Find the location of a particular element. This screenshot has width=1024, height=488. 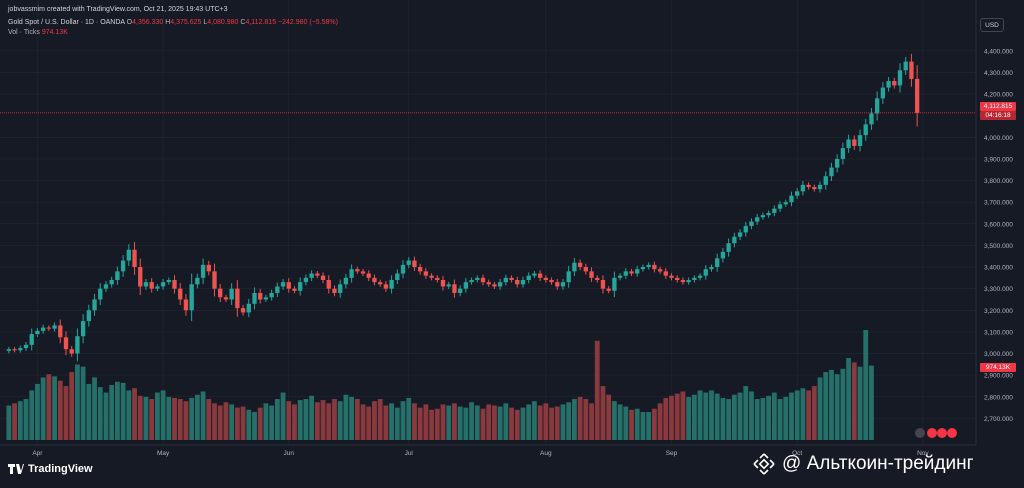

currency-button: USD is located at coordinates (992, 25).